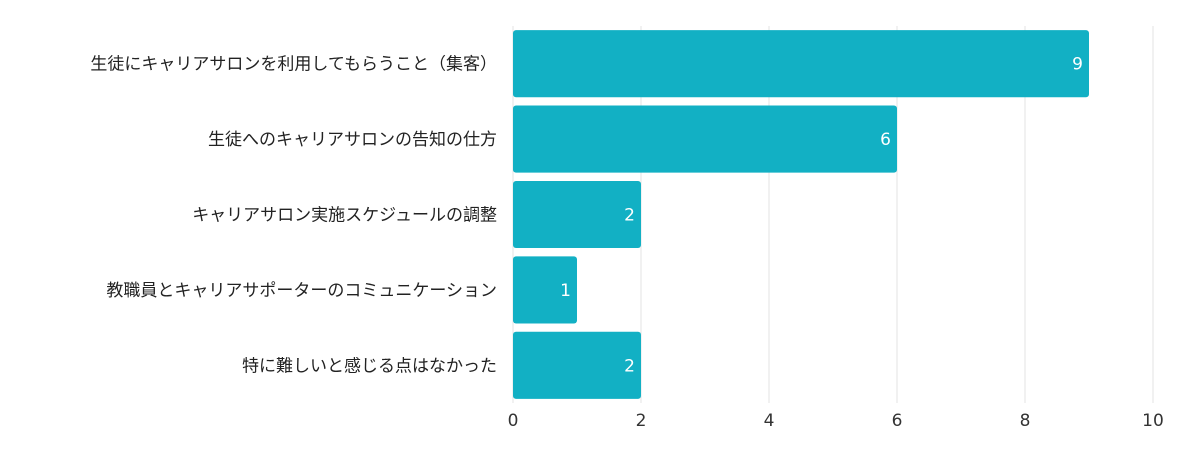  What do you see at coordinates (769, 421) in the screenshot?
I see `x-tick-label: 4` at bounding box center [769, 421].